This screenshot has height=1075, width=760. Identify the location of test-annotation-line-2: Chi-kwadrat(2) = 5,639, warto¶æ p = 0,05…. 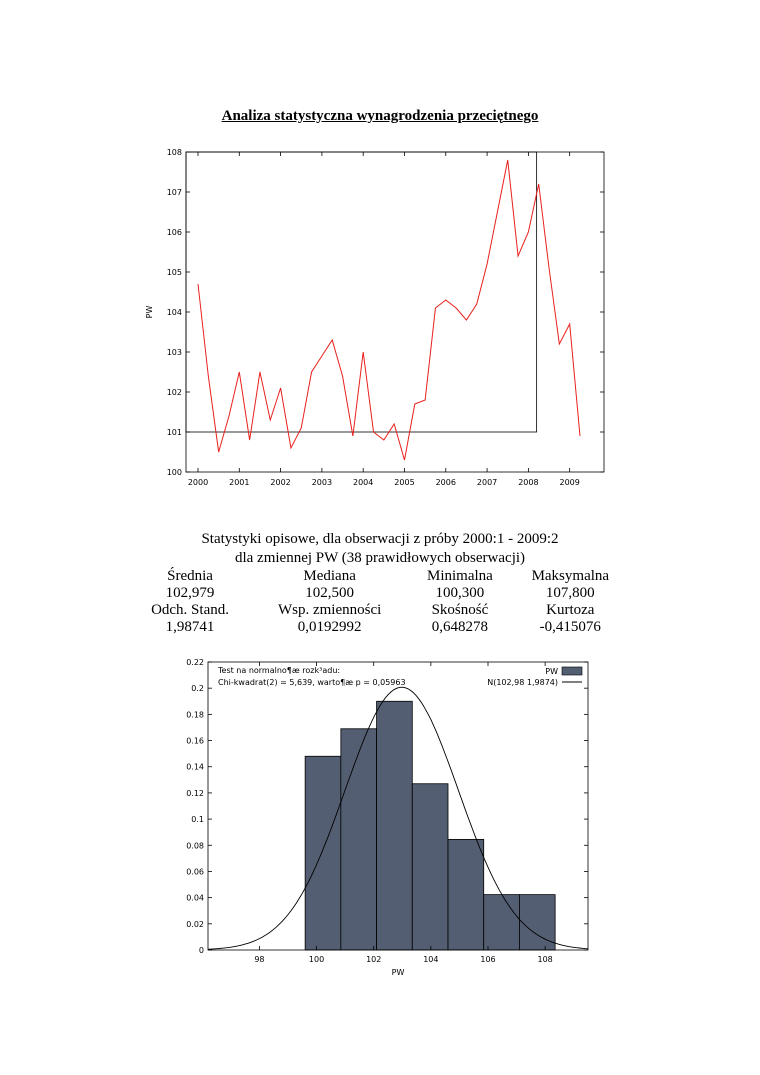
(312, 682).